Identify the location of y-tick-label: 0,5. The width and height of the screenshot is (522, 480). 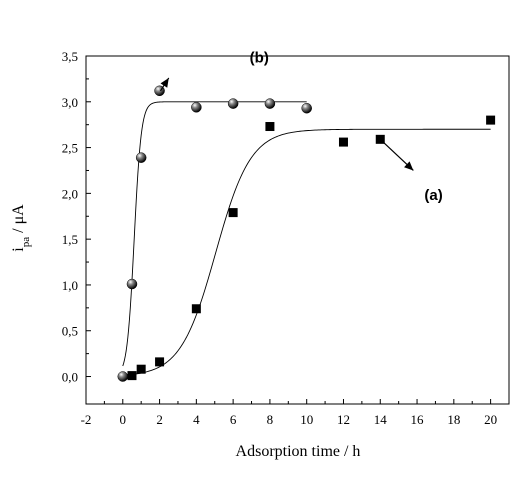
(70, 331).